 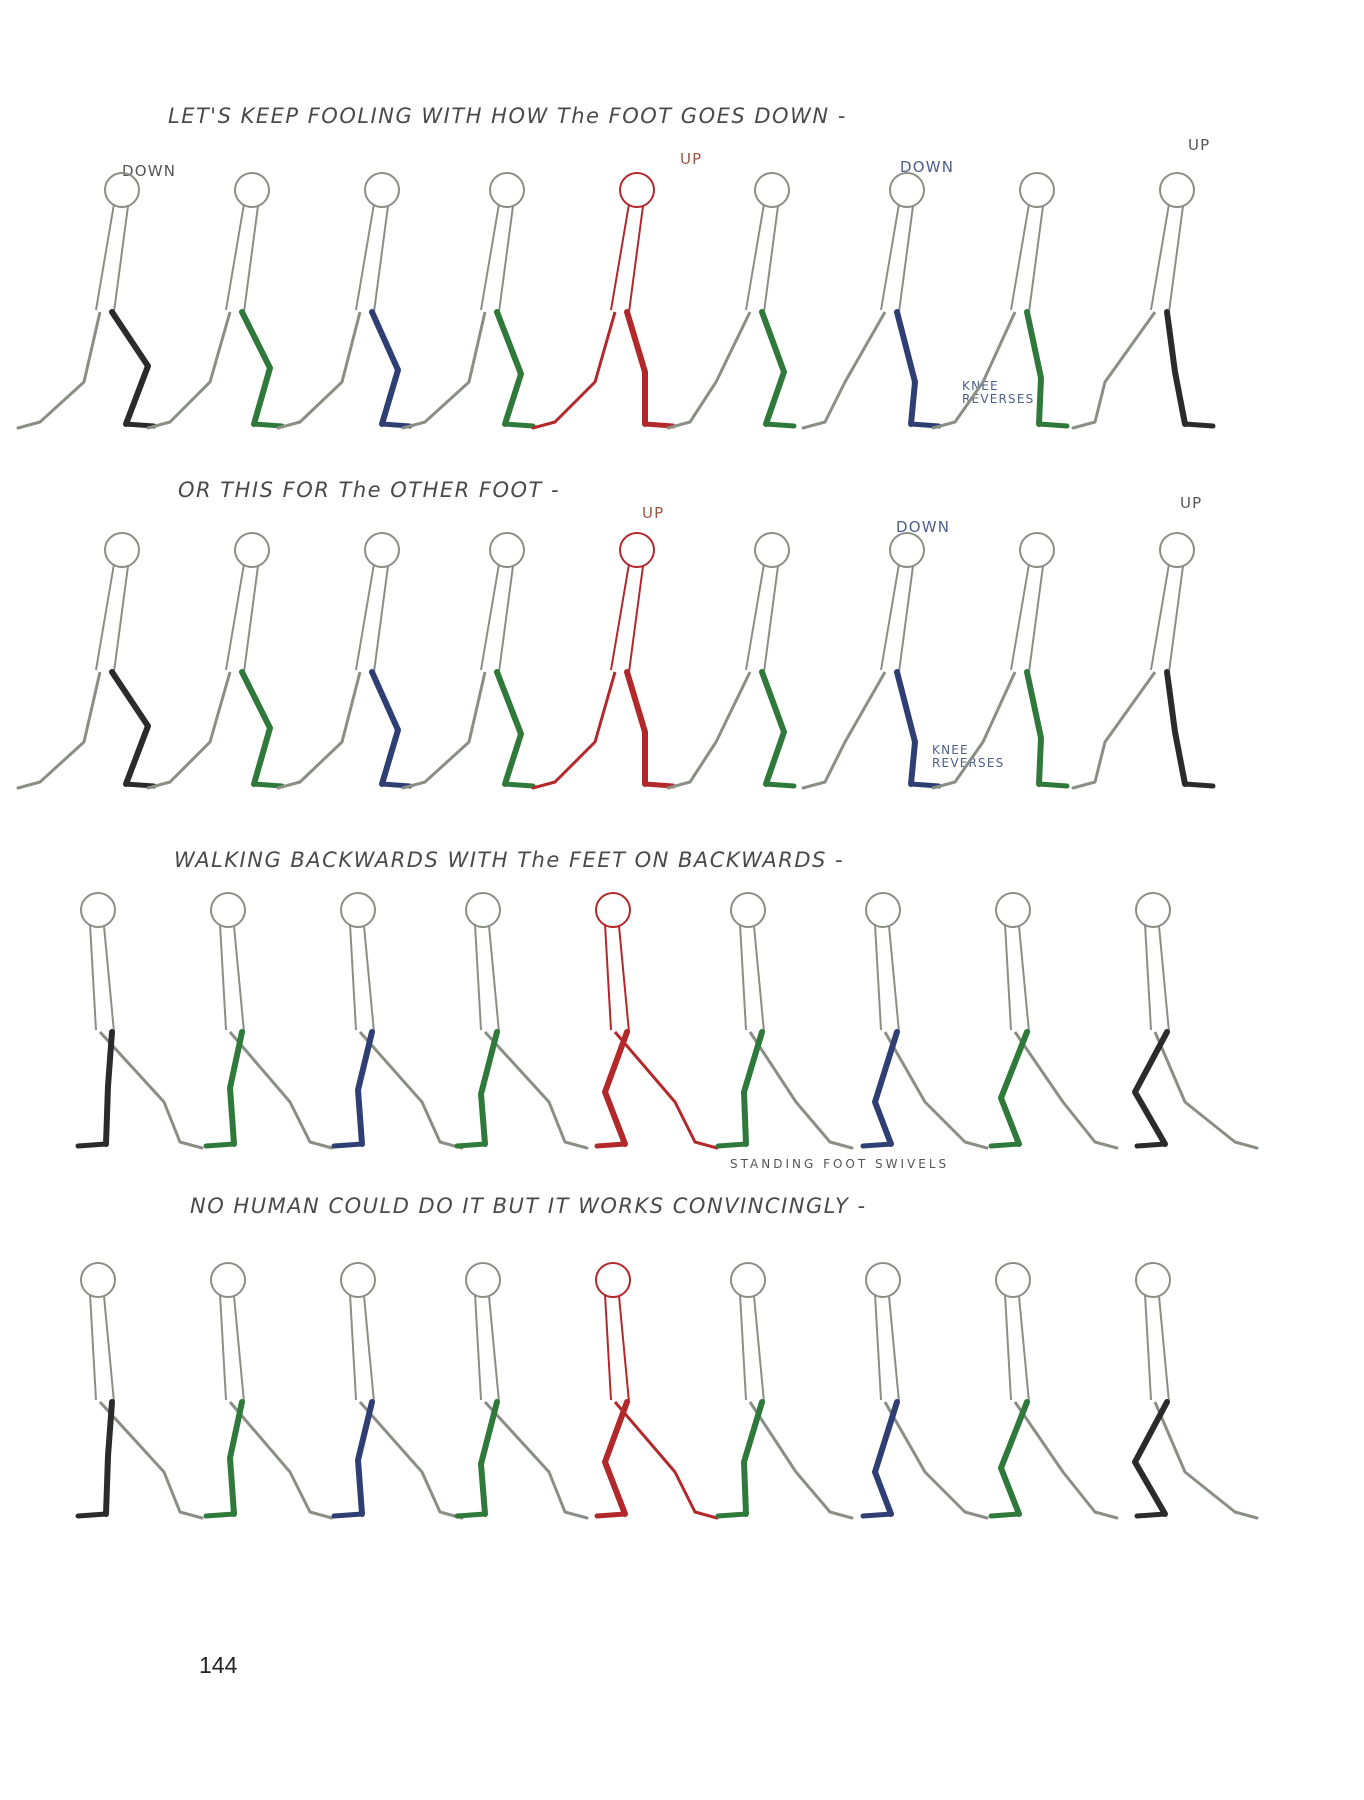 I want to click on row-2-caption: OR THIS FOR The OTHER FOOT -, so click(x=369, y=490).